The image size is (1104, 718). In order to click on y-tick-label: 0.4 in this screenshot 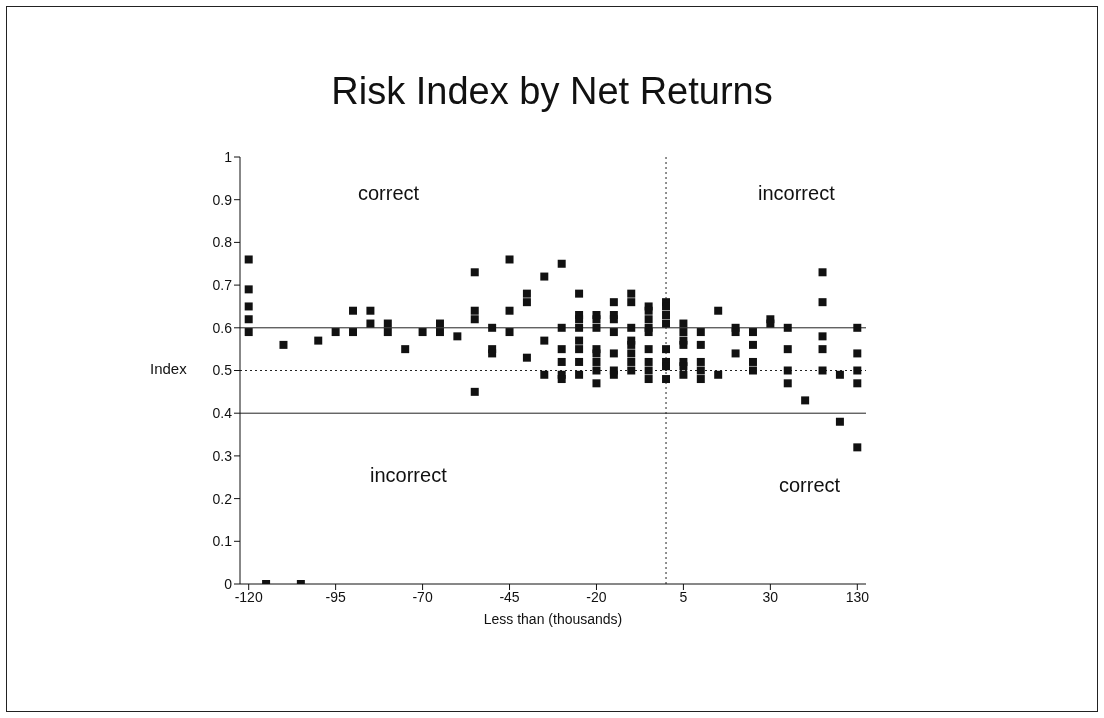, I will do `click(222, 413)`.